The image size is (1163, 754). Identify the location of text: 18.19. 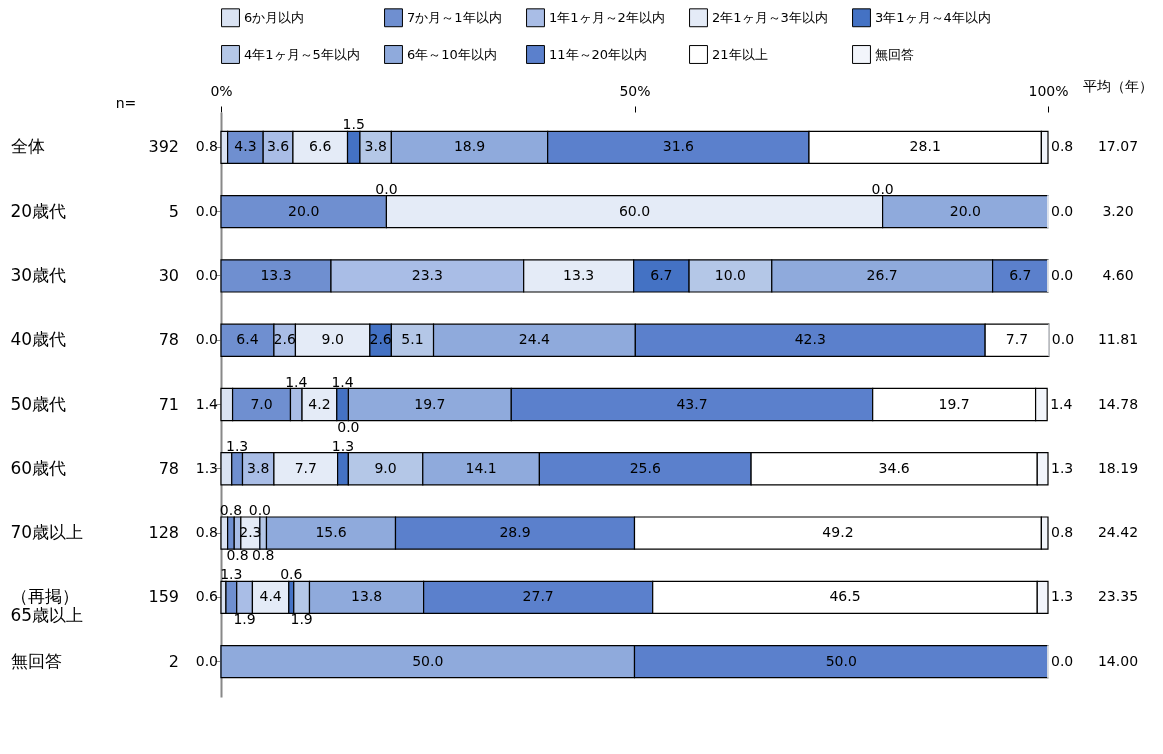
(1118, 467).